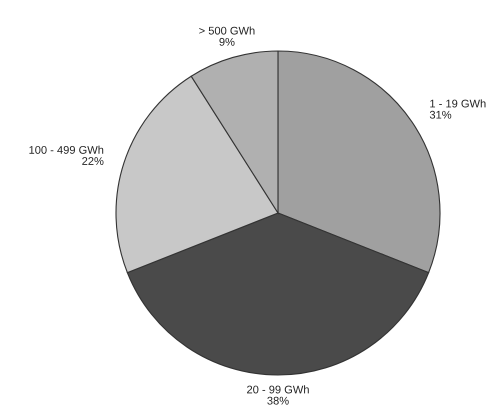 This screenshot has height=416, width=504. I want to click on slice-label: 1 - 19 GWh, so click(458, 103).